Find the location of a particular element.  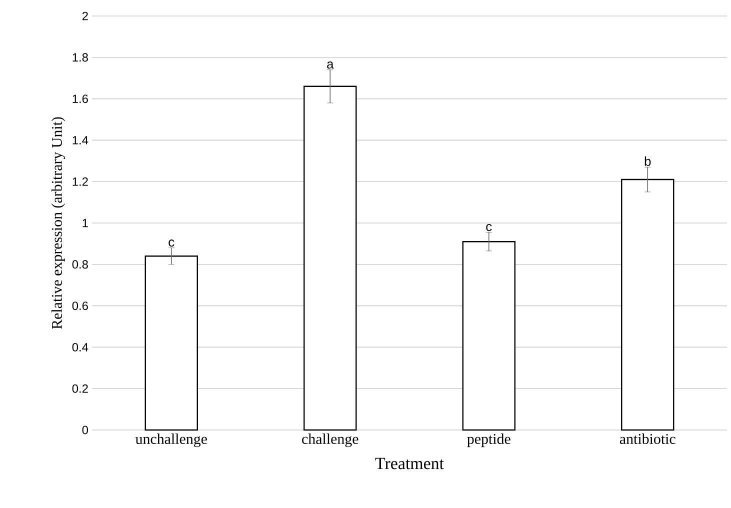

y-tick-label: 1.6 is located at coordinates (80, 99).